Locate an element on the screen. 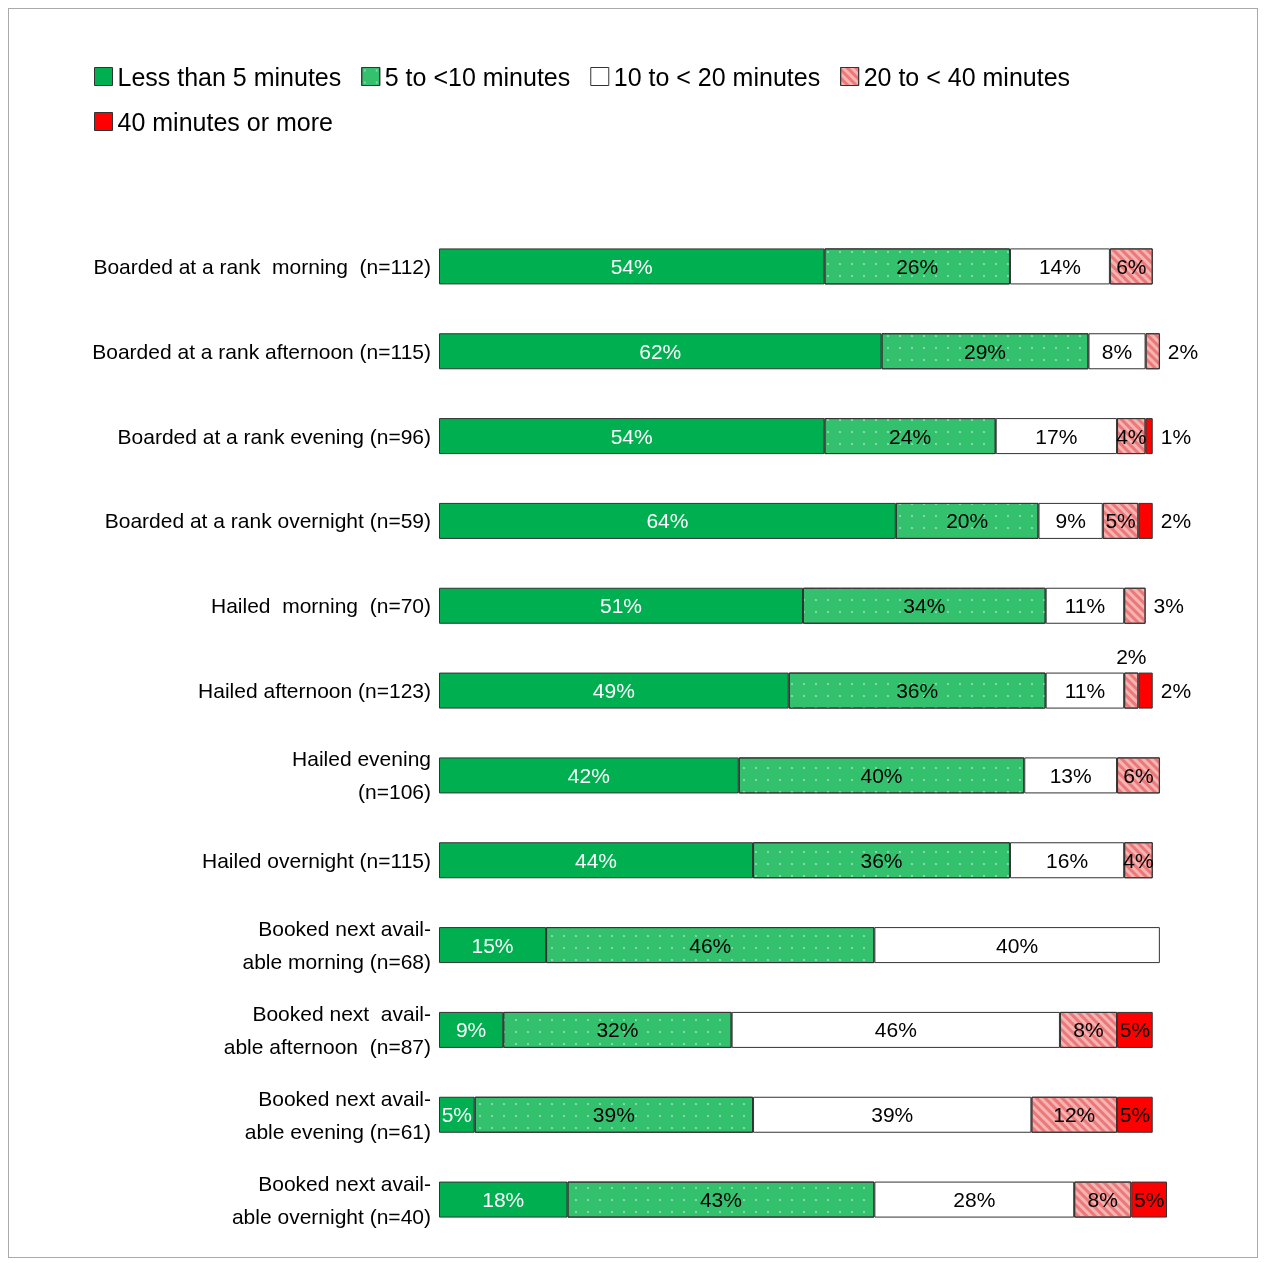 The image size is (1266, 1263). data-label: 24% is located at coordinates (910, 436).